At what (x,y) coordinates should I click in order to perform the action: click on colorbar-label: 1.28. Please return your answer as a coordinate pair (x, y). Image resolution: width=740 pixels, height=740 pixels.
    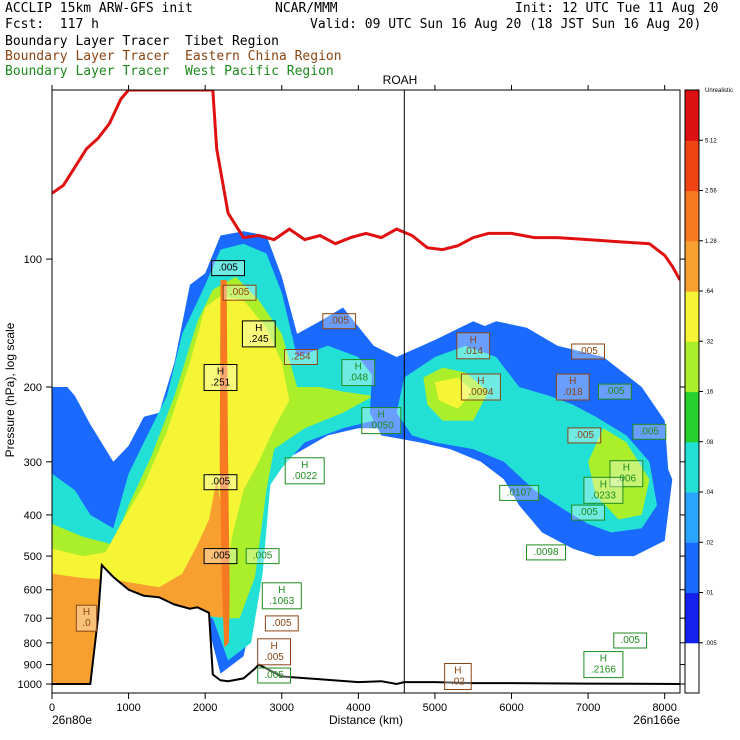
    Looking at the image, I should click on (711, 242).